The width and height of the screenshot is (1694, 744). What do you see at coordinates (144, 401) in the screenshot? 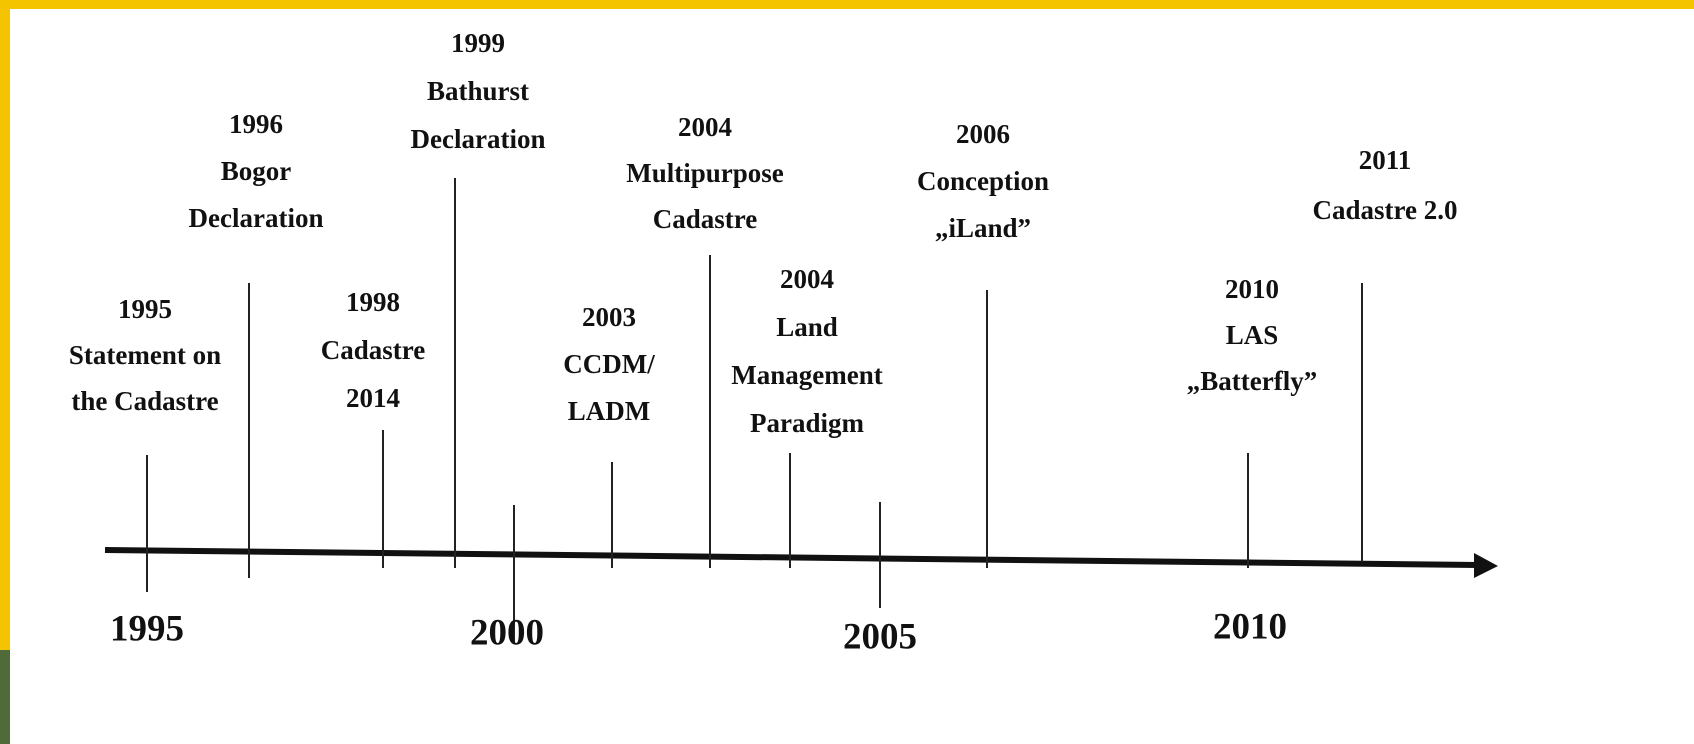
I see `event-label: the Cadastre` at bounding box center [144, 401].